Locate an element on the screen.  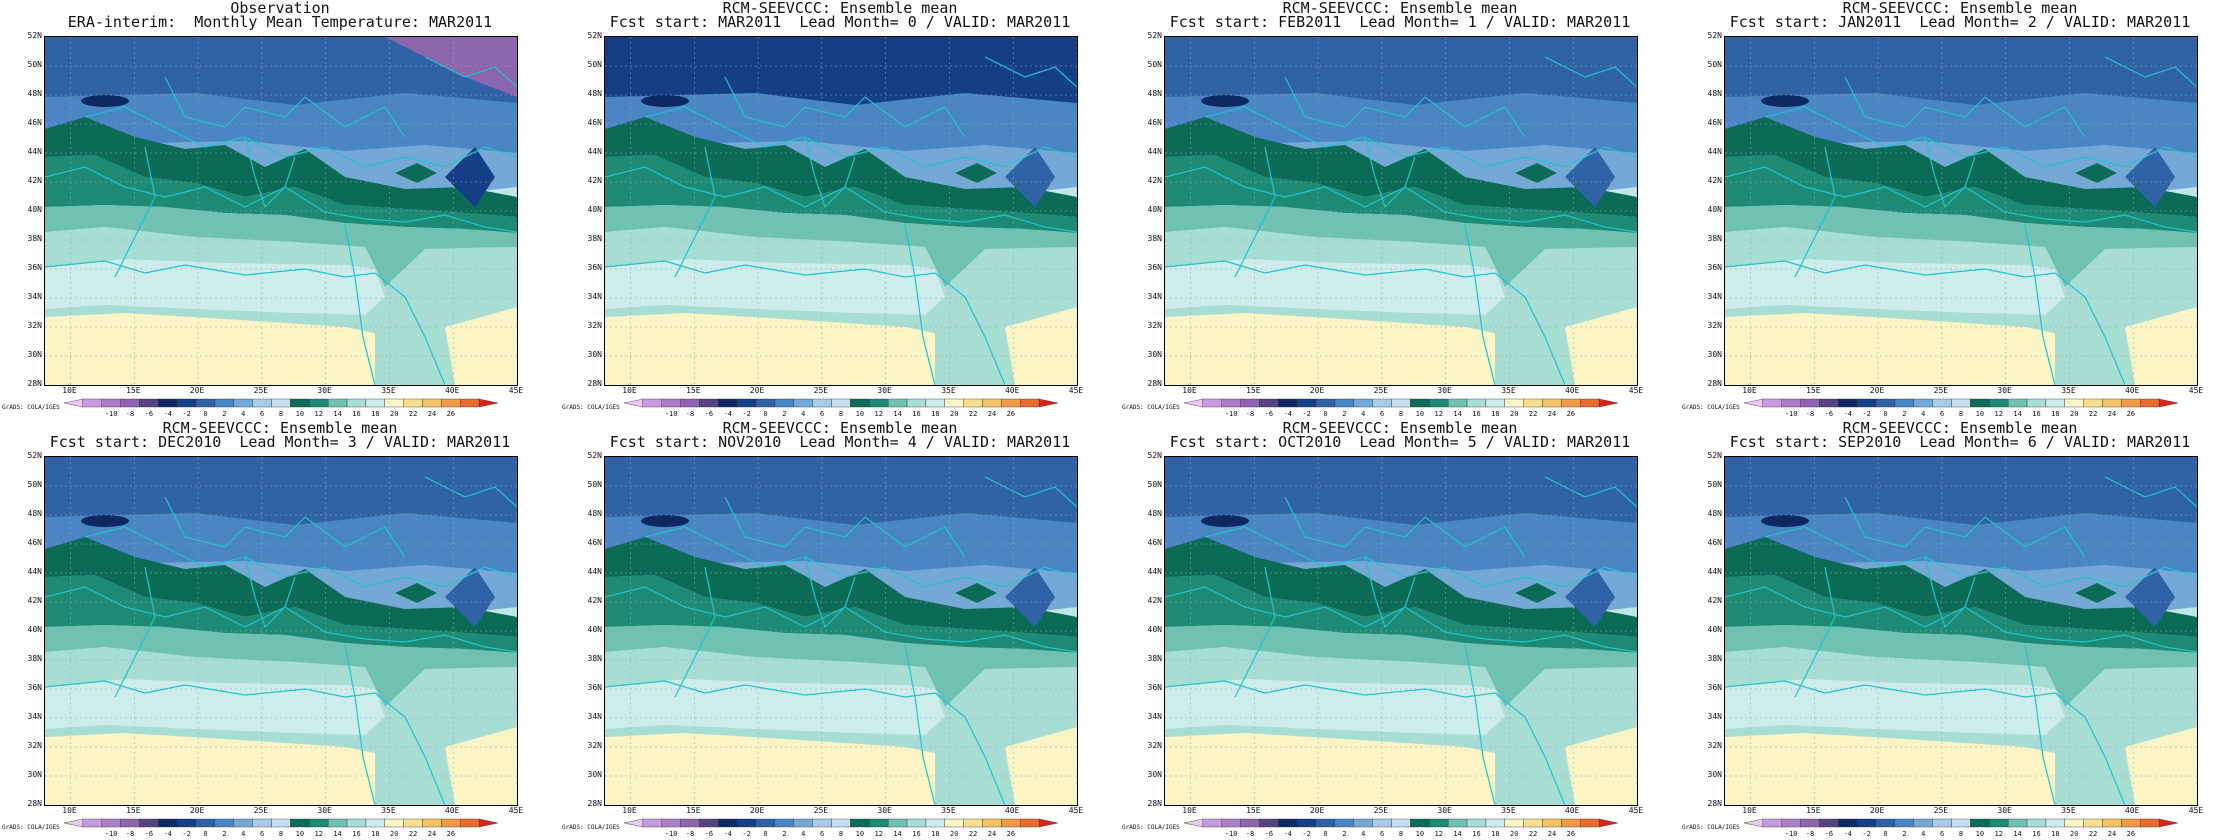
colorbar-label: 24 is located at coordinates (992, 414).